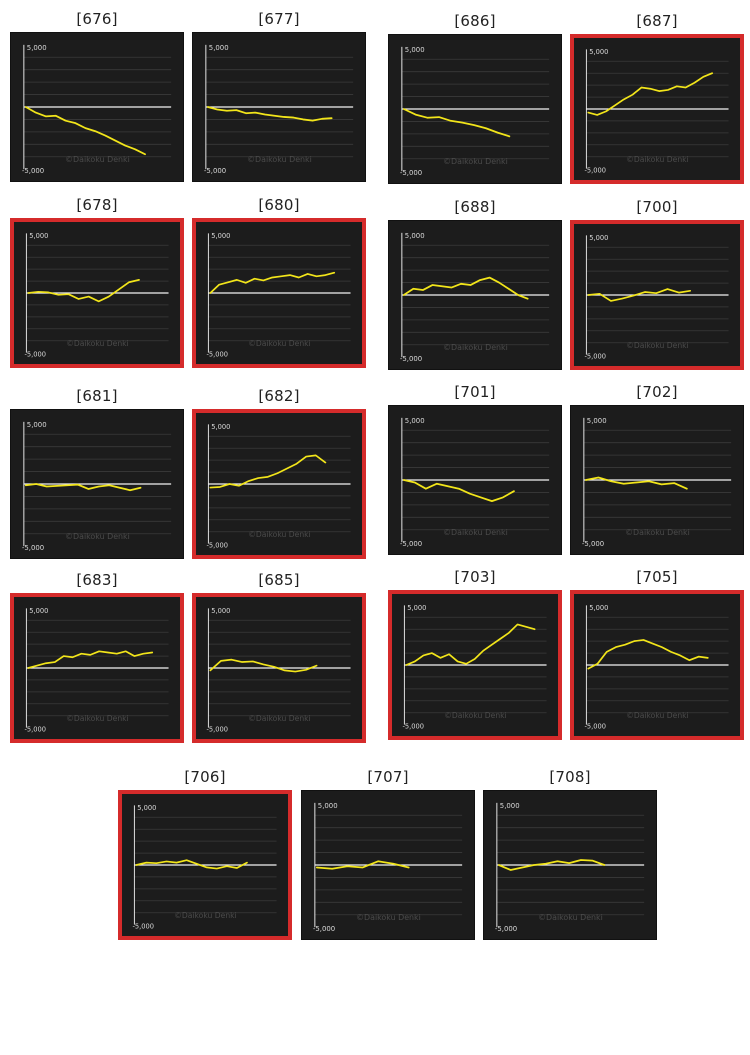 This screenshot has height=1055, width=750. What do you see at coordinates (279, 396) in the screenshot?
I see `chart-title: [682]` at bounding box center [279, 396].